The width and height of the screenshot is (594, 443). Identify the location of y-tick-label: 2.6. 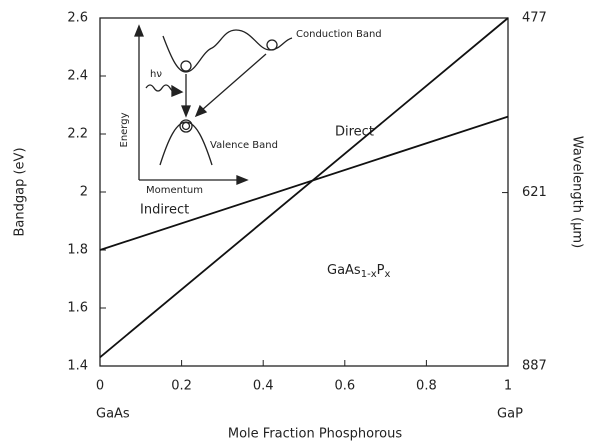
(77, 18).